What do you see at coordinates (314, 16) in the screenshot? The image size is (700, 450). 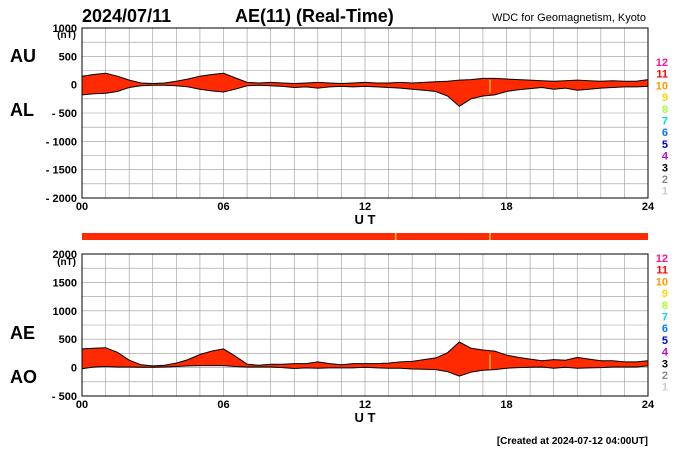 I see `chart-title: AE(11) (Real-Time)` at bounding box center [314, 16].